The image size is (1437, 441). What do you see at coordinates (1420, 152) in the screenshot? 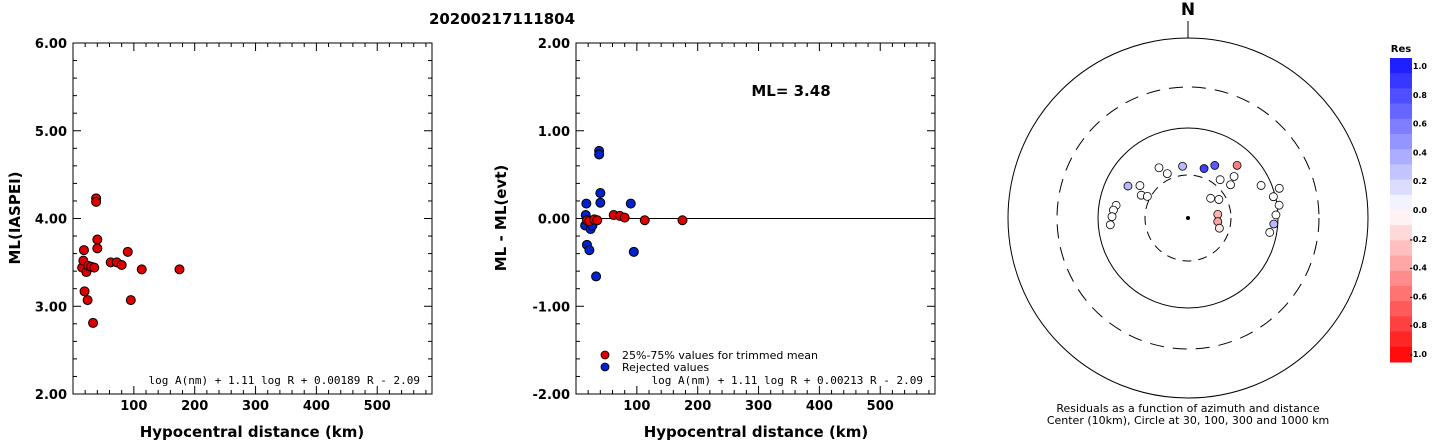
I see `colorbar-tick-label: 0.4` at bounding box center [1420, 152].